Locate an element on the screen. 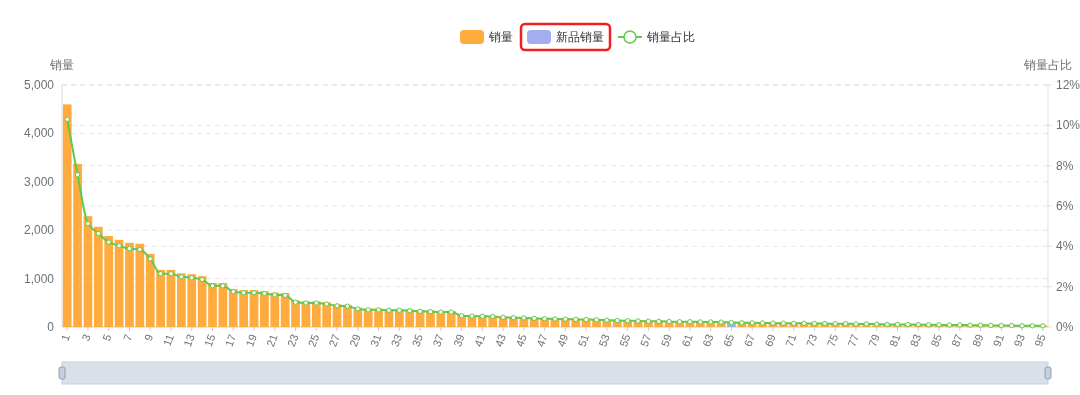  x-tick-label: 1 is located at coordinates (65, 337).